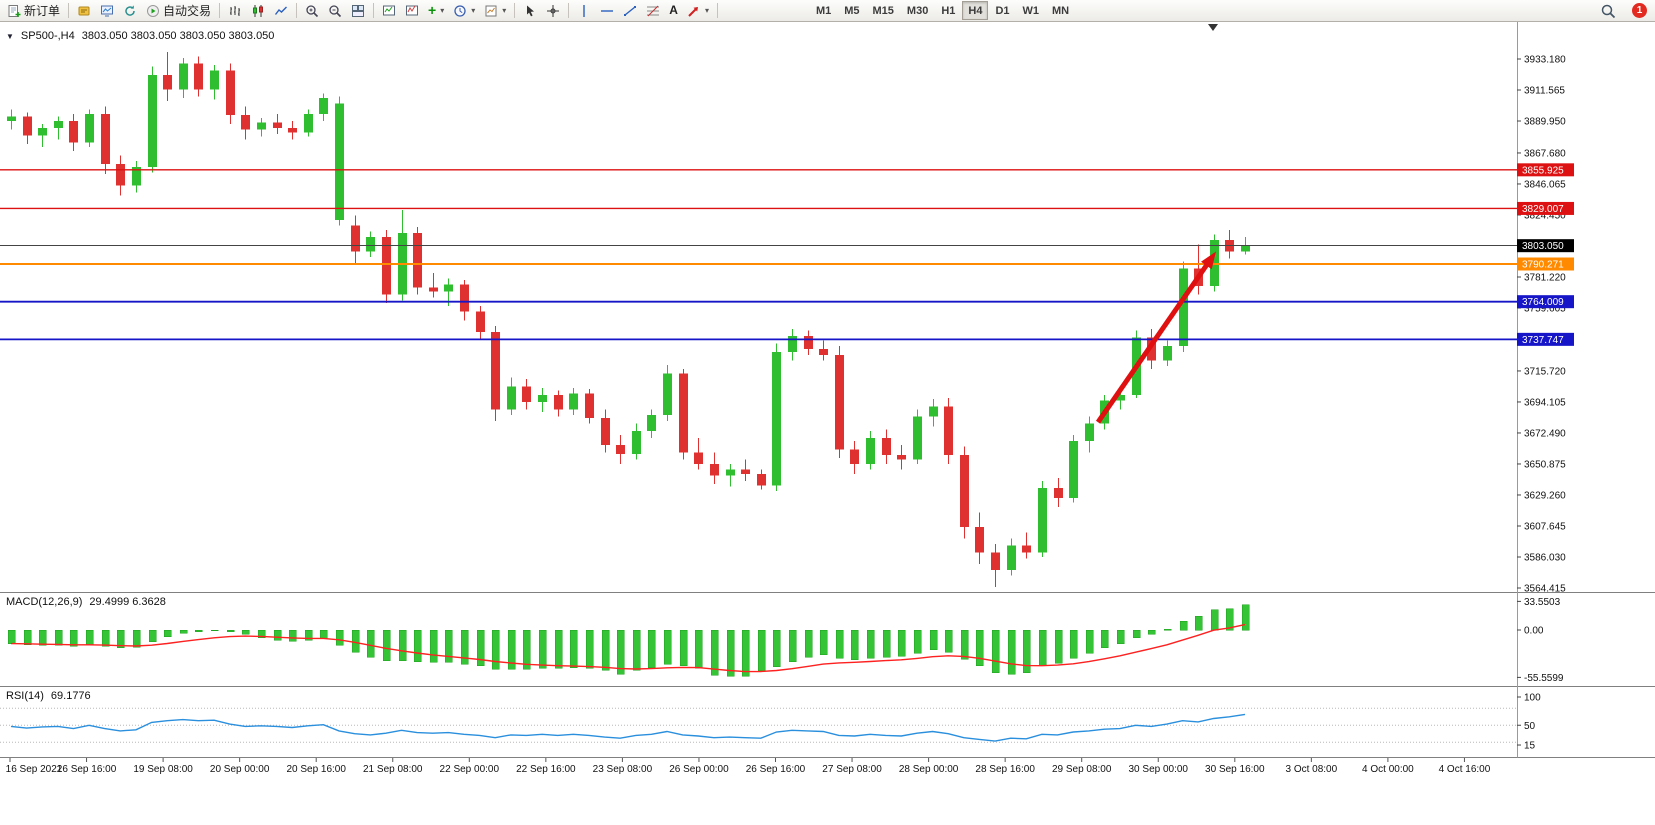  What do you see at coordinates (240, 769) in the screenshot?
I see `svg-text: 20 Sep 00:00` at bounding box center [240, 769].